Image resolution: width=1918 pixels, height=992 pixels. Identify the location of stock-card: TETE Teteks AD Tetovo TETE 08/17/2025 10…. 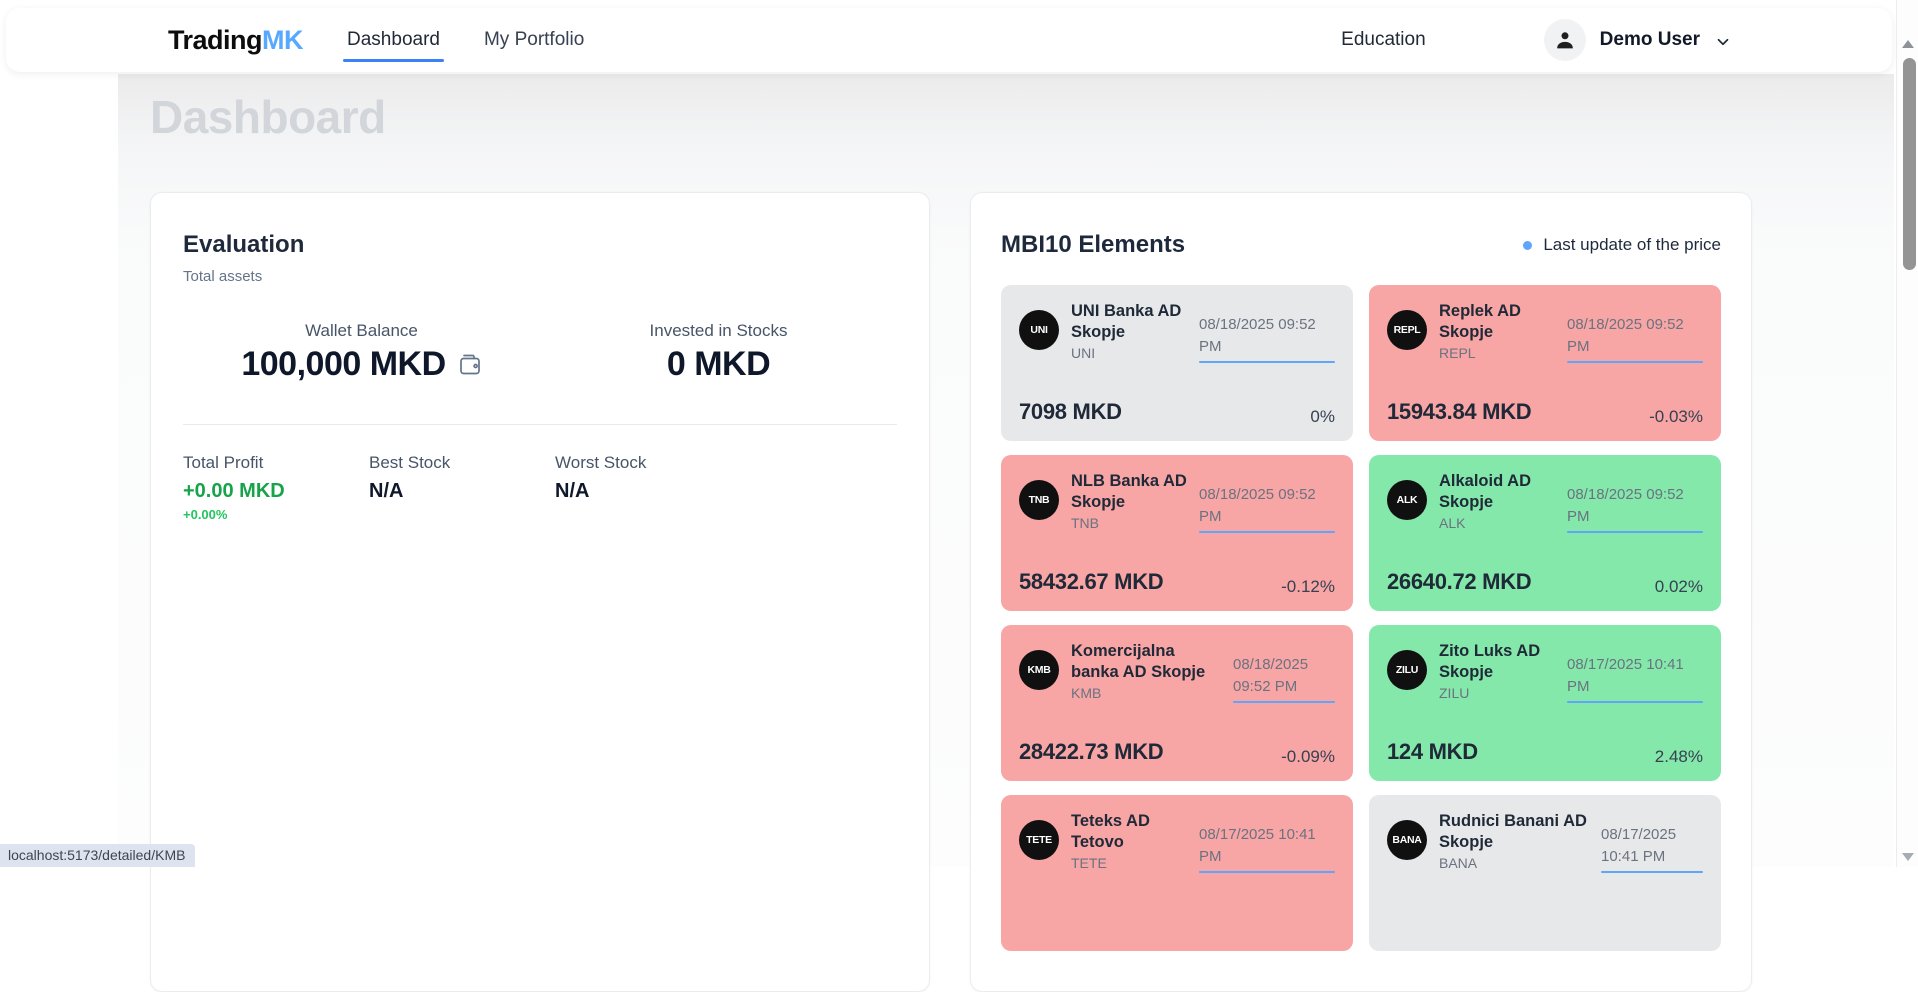
(1177, 873).